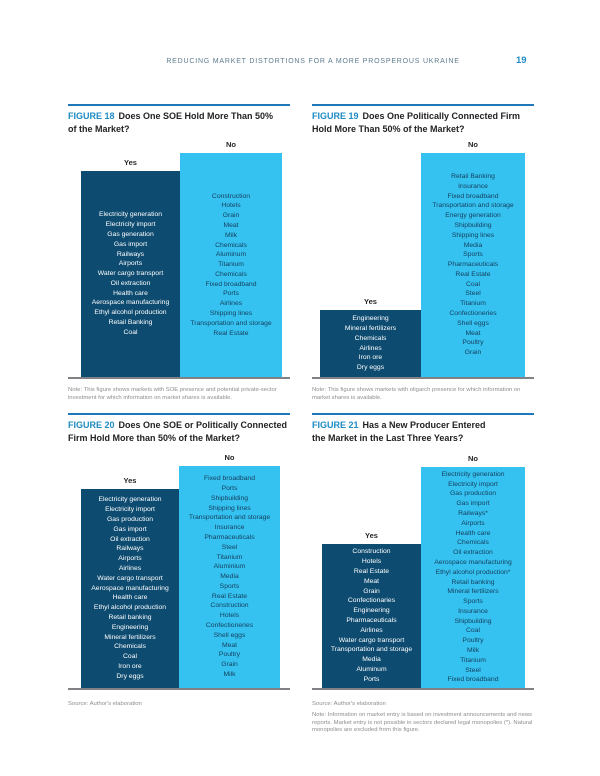 This screenshot has width=600, height=776. What do you see at coordinates (335, 425) in the screenshot?
I see `figure-label: FIGURE 21` at bounding box center [335, 425].